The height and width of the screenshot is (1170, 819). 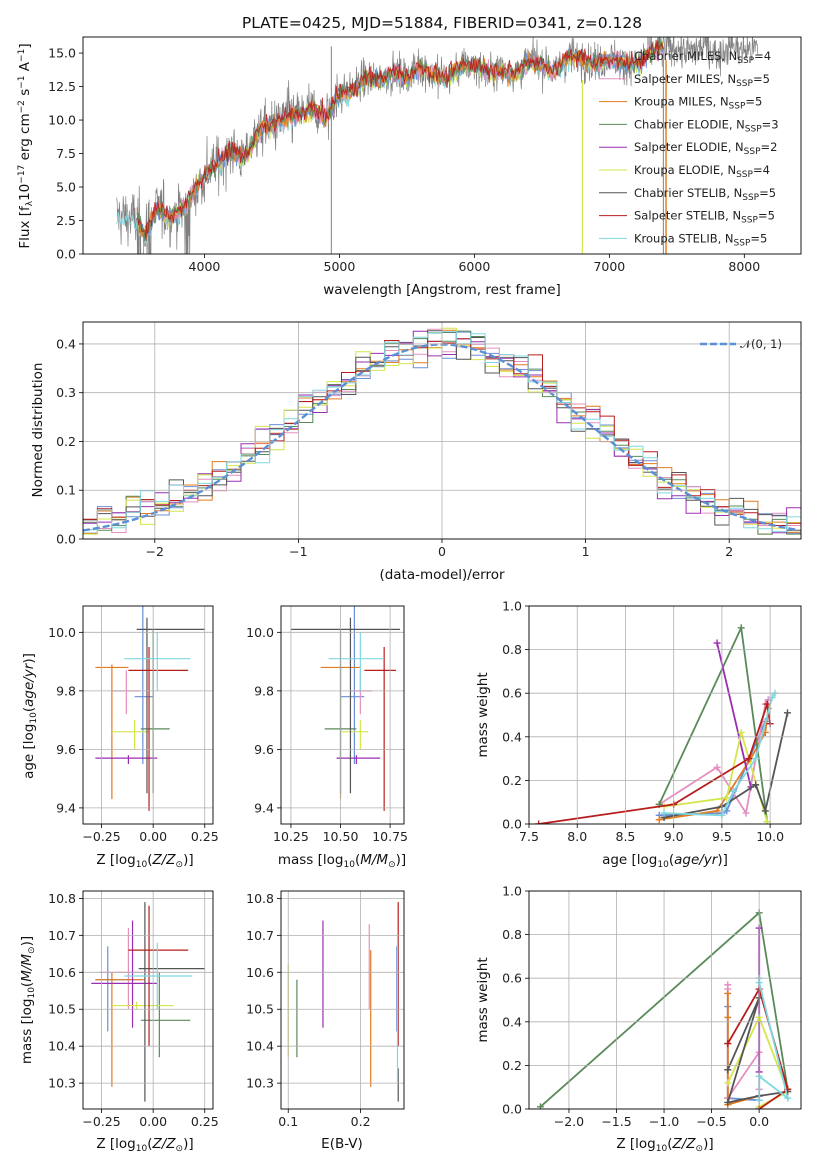 I want to click on x-tick-label: 1, so click(x=586, y=551).